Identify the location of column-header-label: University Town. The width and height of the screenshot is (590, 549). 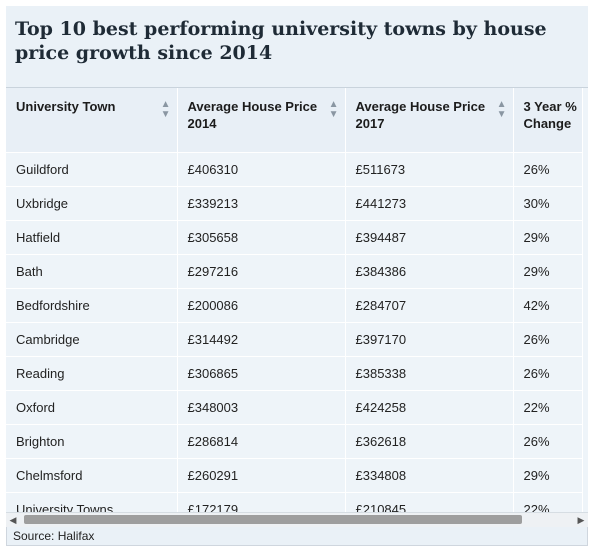
(66, 106).